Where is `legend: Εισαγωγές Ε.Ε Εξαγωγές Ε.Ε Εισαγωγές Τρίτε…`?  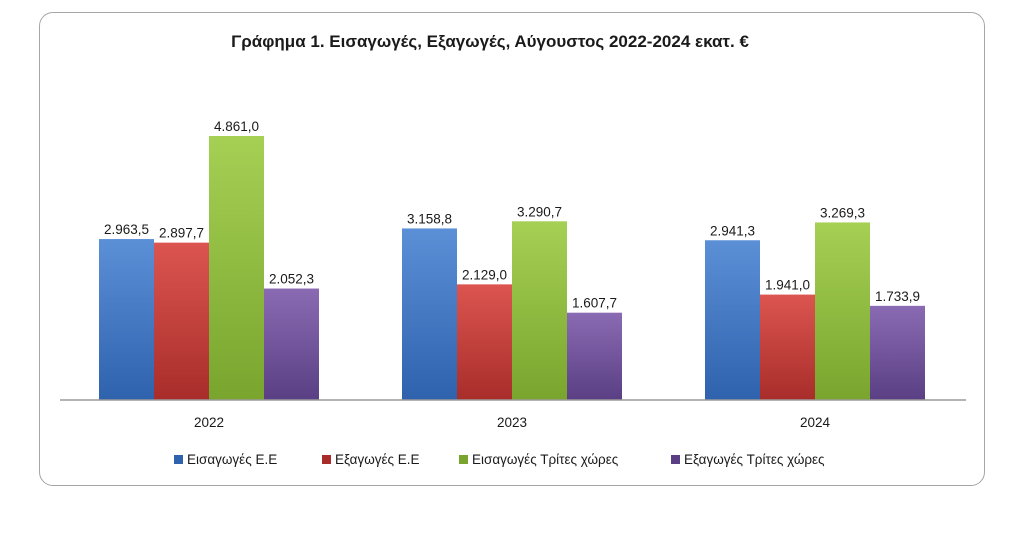
legend: Εισαγωγές Ε.Ε Εξαγωγές Ε.Ε Εισαγωγές Τρίτε… is located at coordinates (499, 459).